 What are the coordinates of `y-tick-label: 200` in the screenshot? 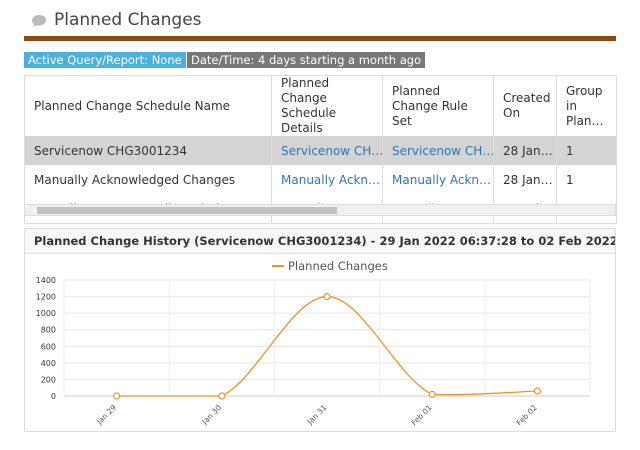 It's located at (48, 379).